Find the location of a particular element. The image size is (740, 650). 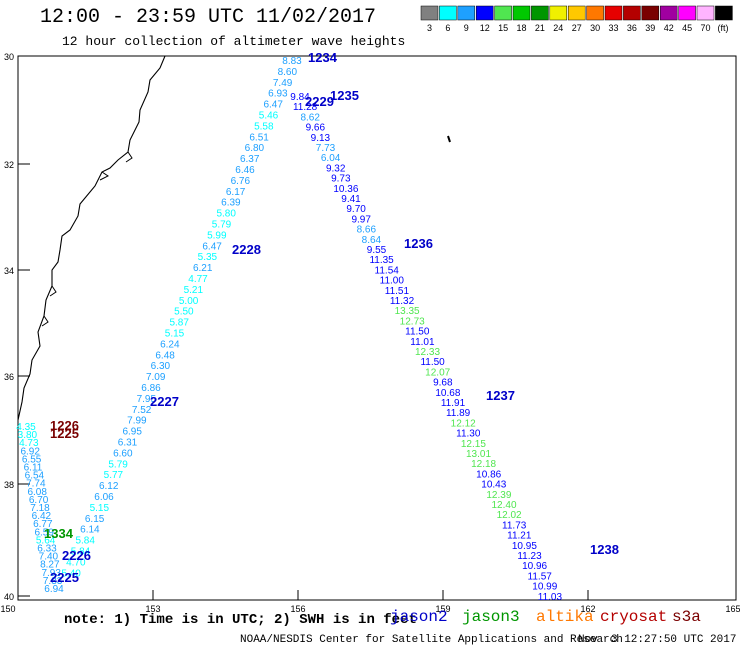

legend-label: 30 is located at coordinates (595, 28).